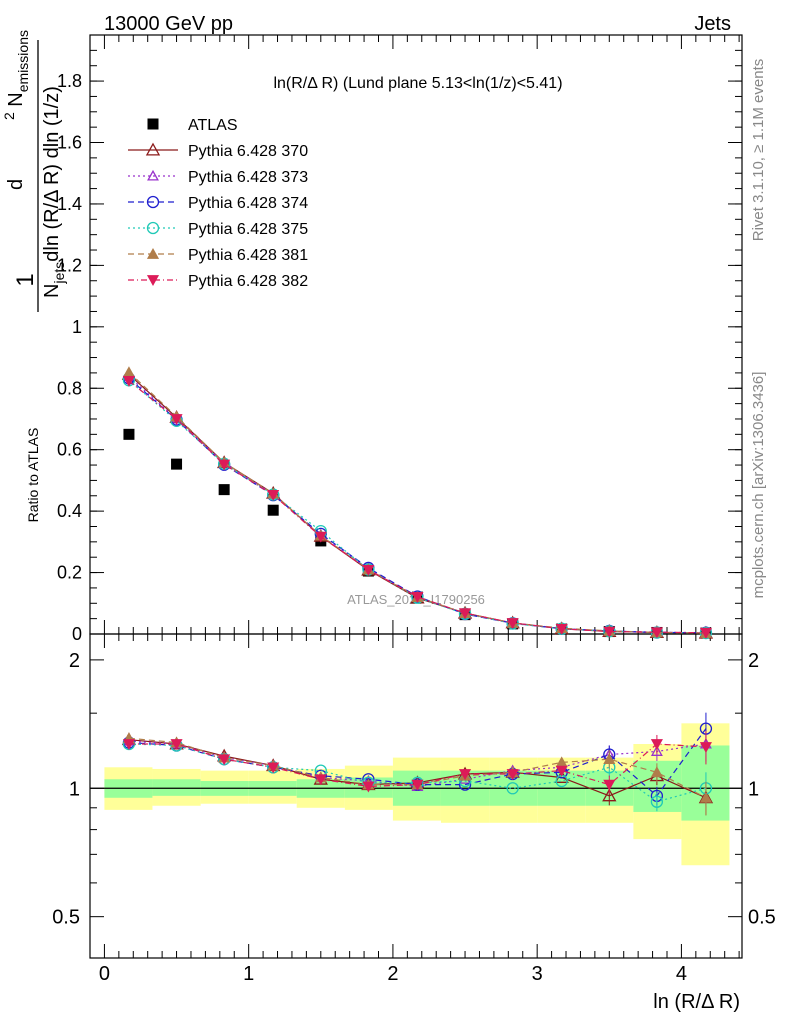 The height and width of the screenshot is (1024, 786). What do you see at coordinates (248, 229) in the screenshot?
I see `legend-label: Pythia 6.428 375` at bounding box center [248, 229].